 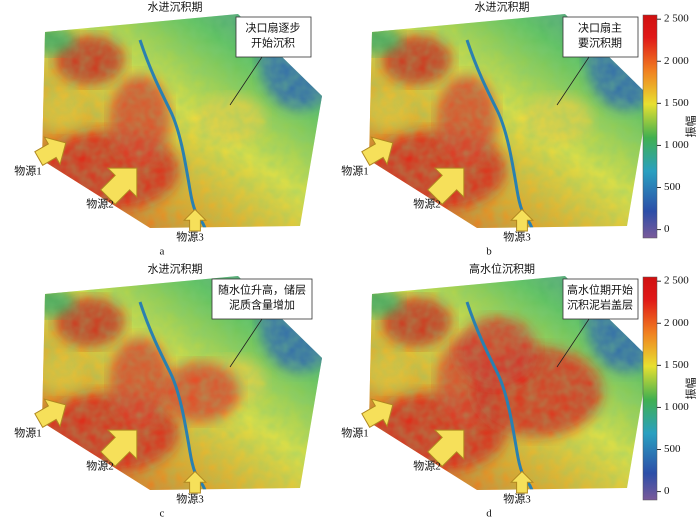 I want to click on panel-title: 高水位沉积期, so click(x=502, y=269).